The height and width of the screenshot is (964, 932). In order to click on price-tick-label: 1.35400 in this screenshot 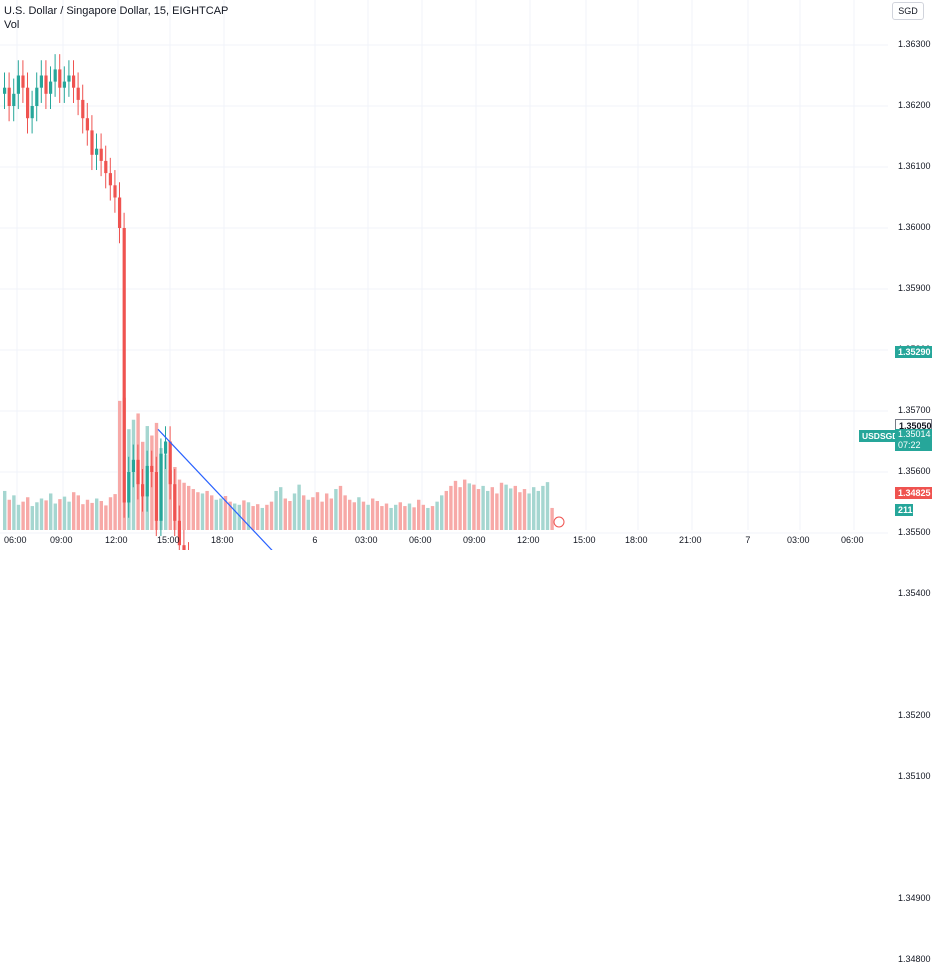, I will do `click(914, 593)`.